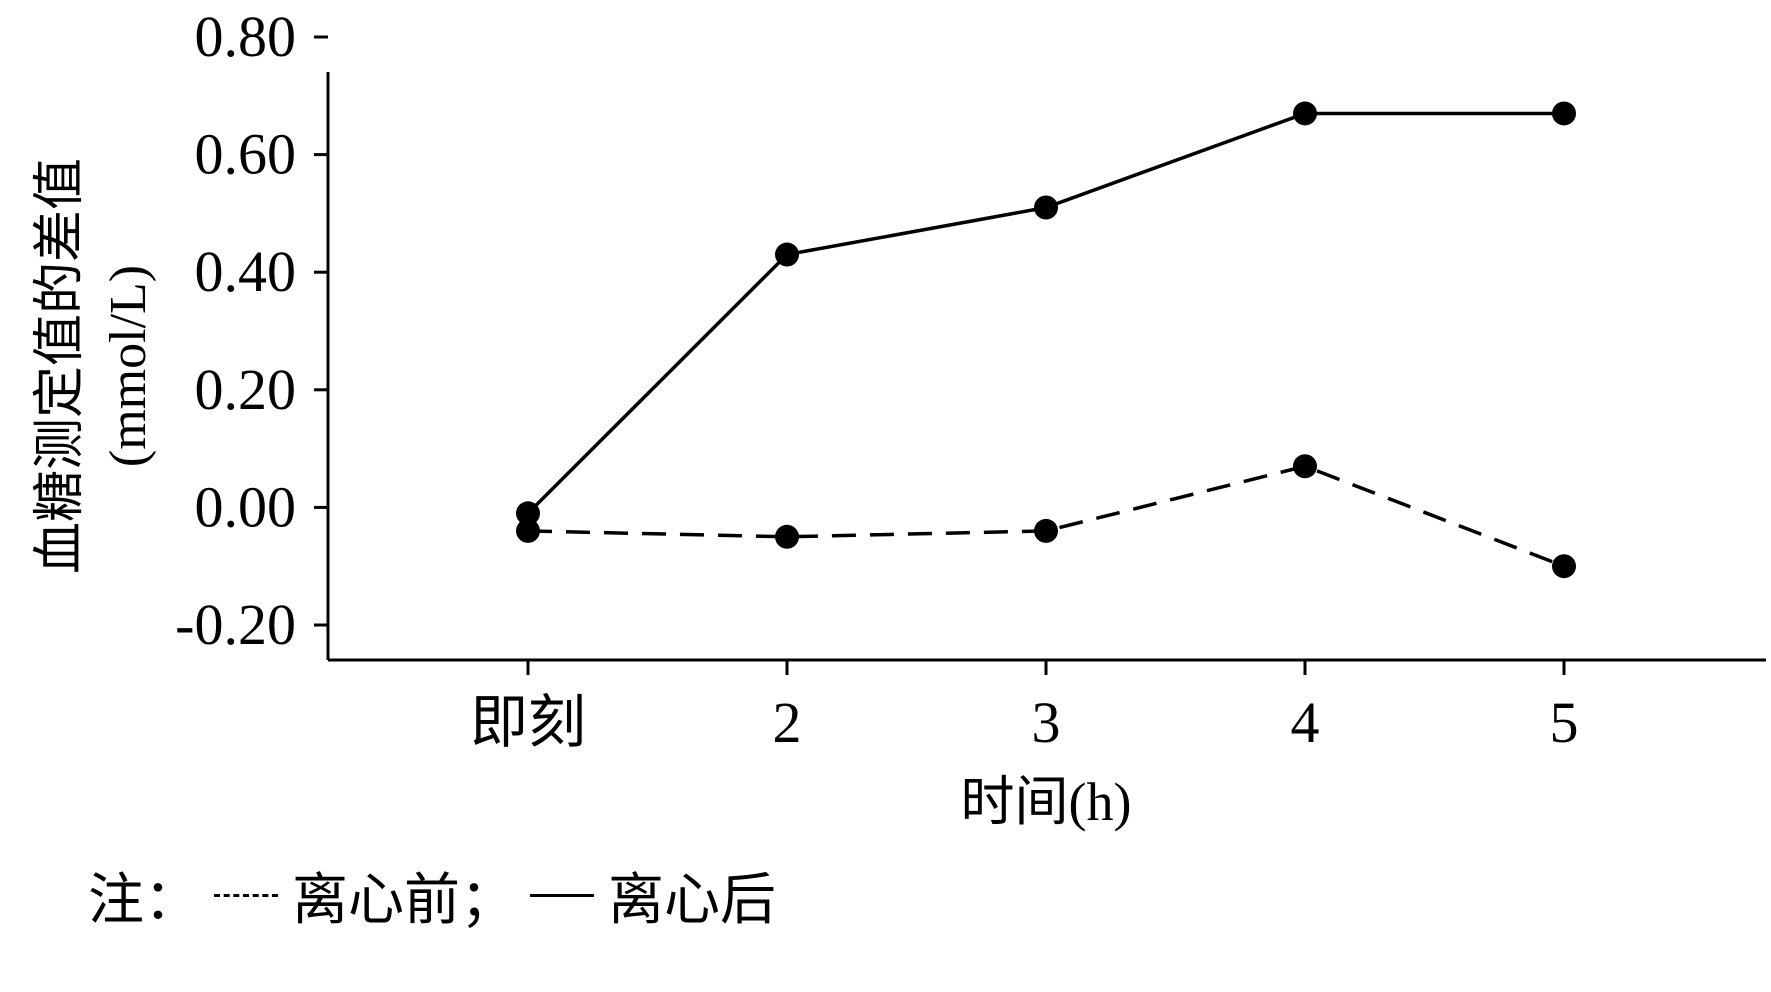 This screenshot has height=992, width=1771. I want to click on y-axis-unit: (mmol/L), so click(128, 366).